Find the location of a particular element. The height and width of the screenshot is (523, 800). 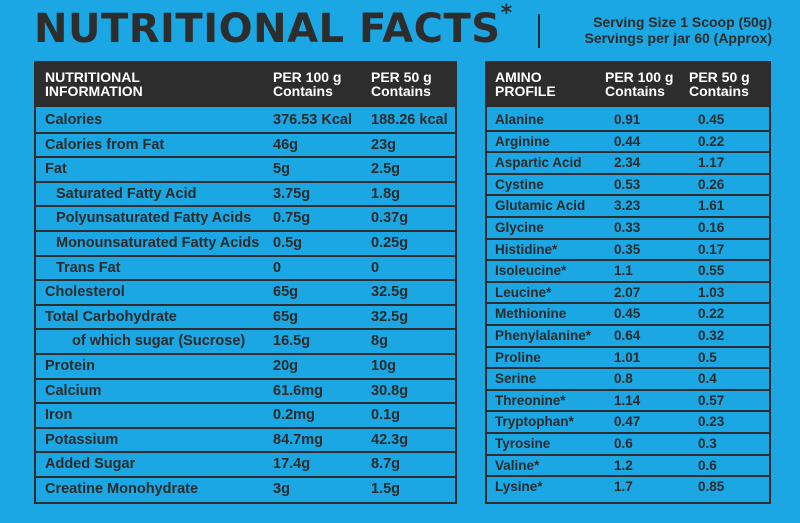

nutrition-row: Total Carbohydrate 65g 32.5g is located at coordinates (245, 318).